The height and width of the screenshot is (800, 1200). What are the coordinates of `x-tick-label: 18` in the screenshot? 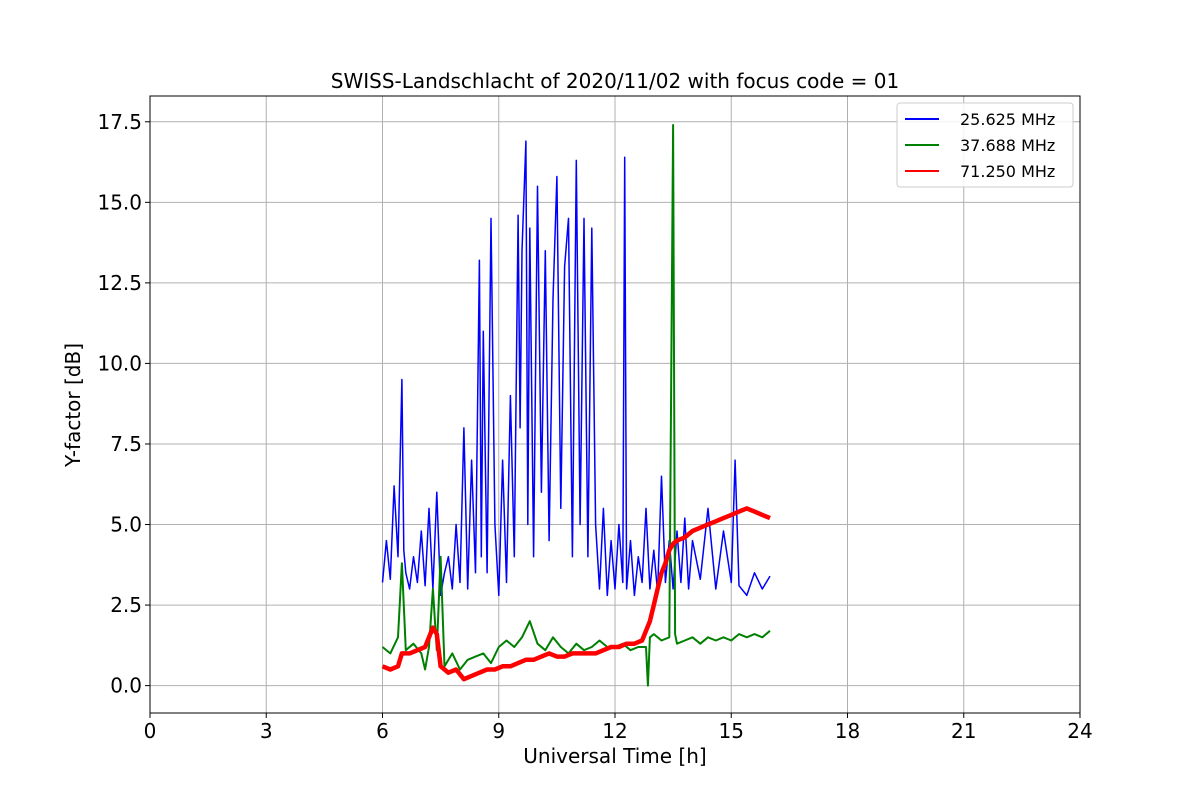 It's located at (847, 731).